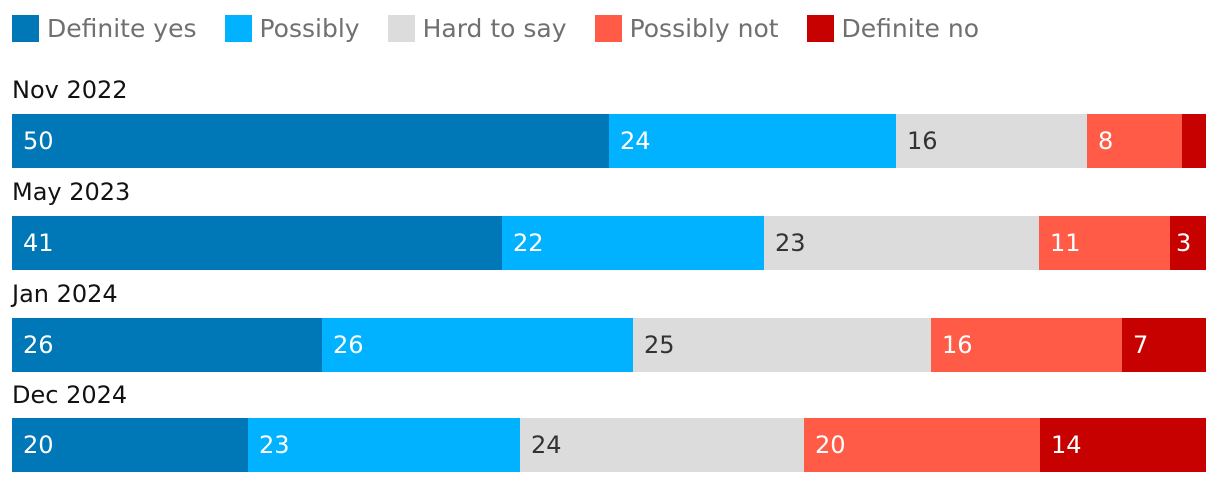 Image resolution: width=1220 pixels, height=486 pixels. I want to click on bar-may-2023-hard-to-say: 23, so click(901, 243).